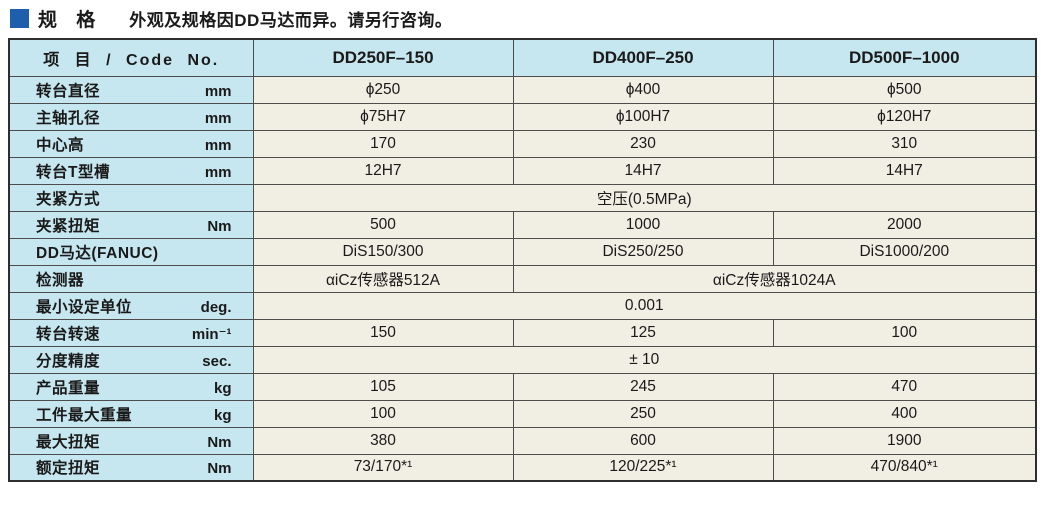 Image resolution: width=1041 pixels, height=505 pixels. I want to click on spec-value-cell: 230, so click(643, 143).